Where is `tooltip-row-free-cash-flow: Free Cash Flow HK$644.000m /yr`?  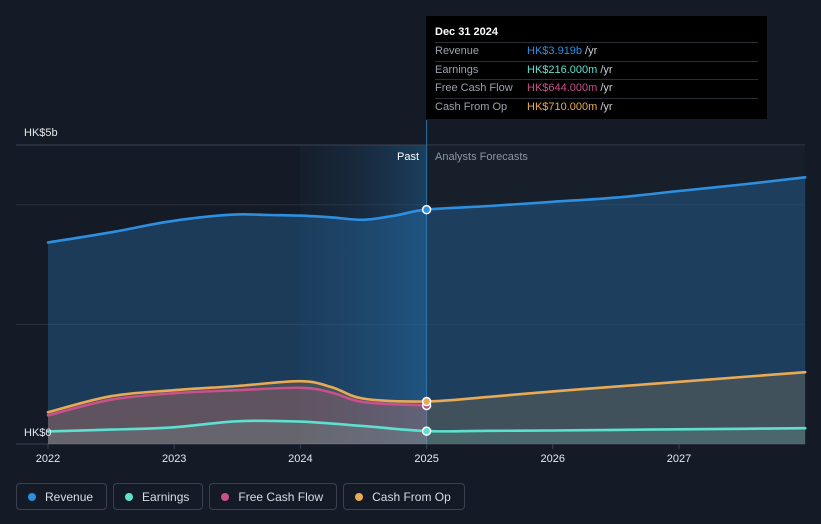
tooltip-row-free-cash-flow: Free Cash Flow HK$644.000m /yr is located at coordinates (596, 88).